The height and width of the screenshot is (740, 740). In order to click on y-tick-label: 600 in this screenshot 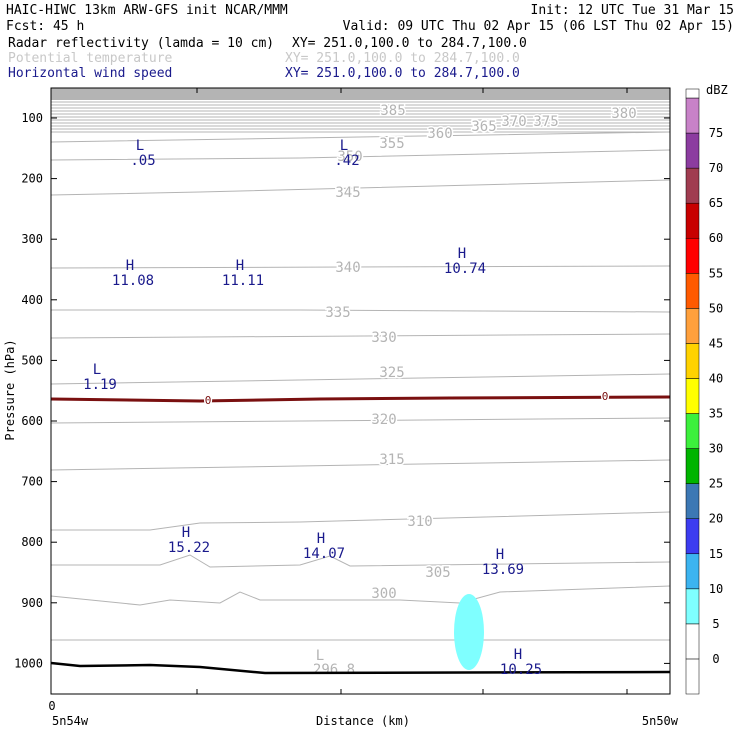, I will do `click(32, 421)`.